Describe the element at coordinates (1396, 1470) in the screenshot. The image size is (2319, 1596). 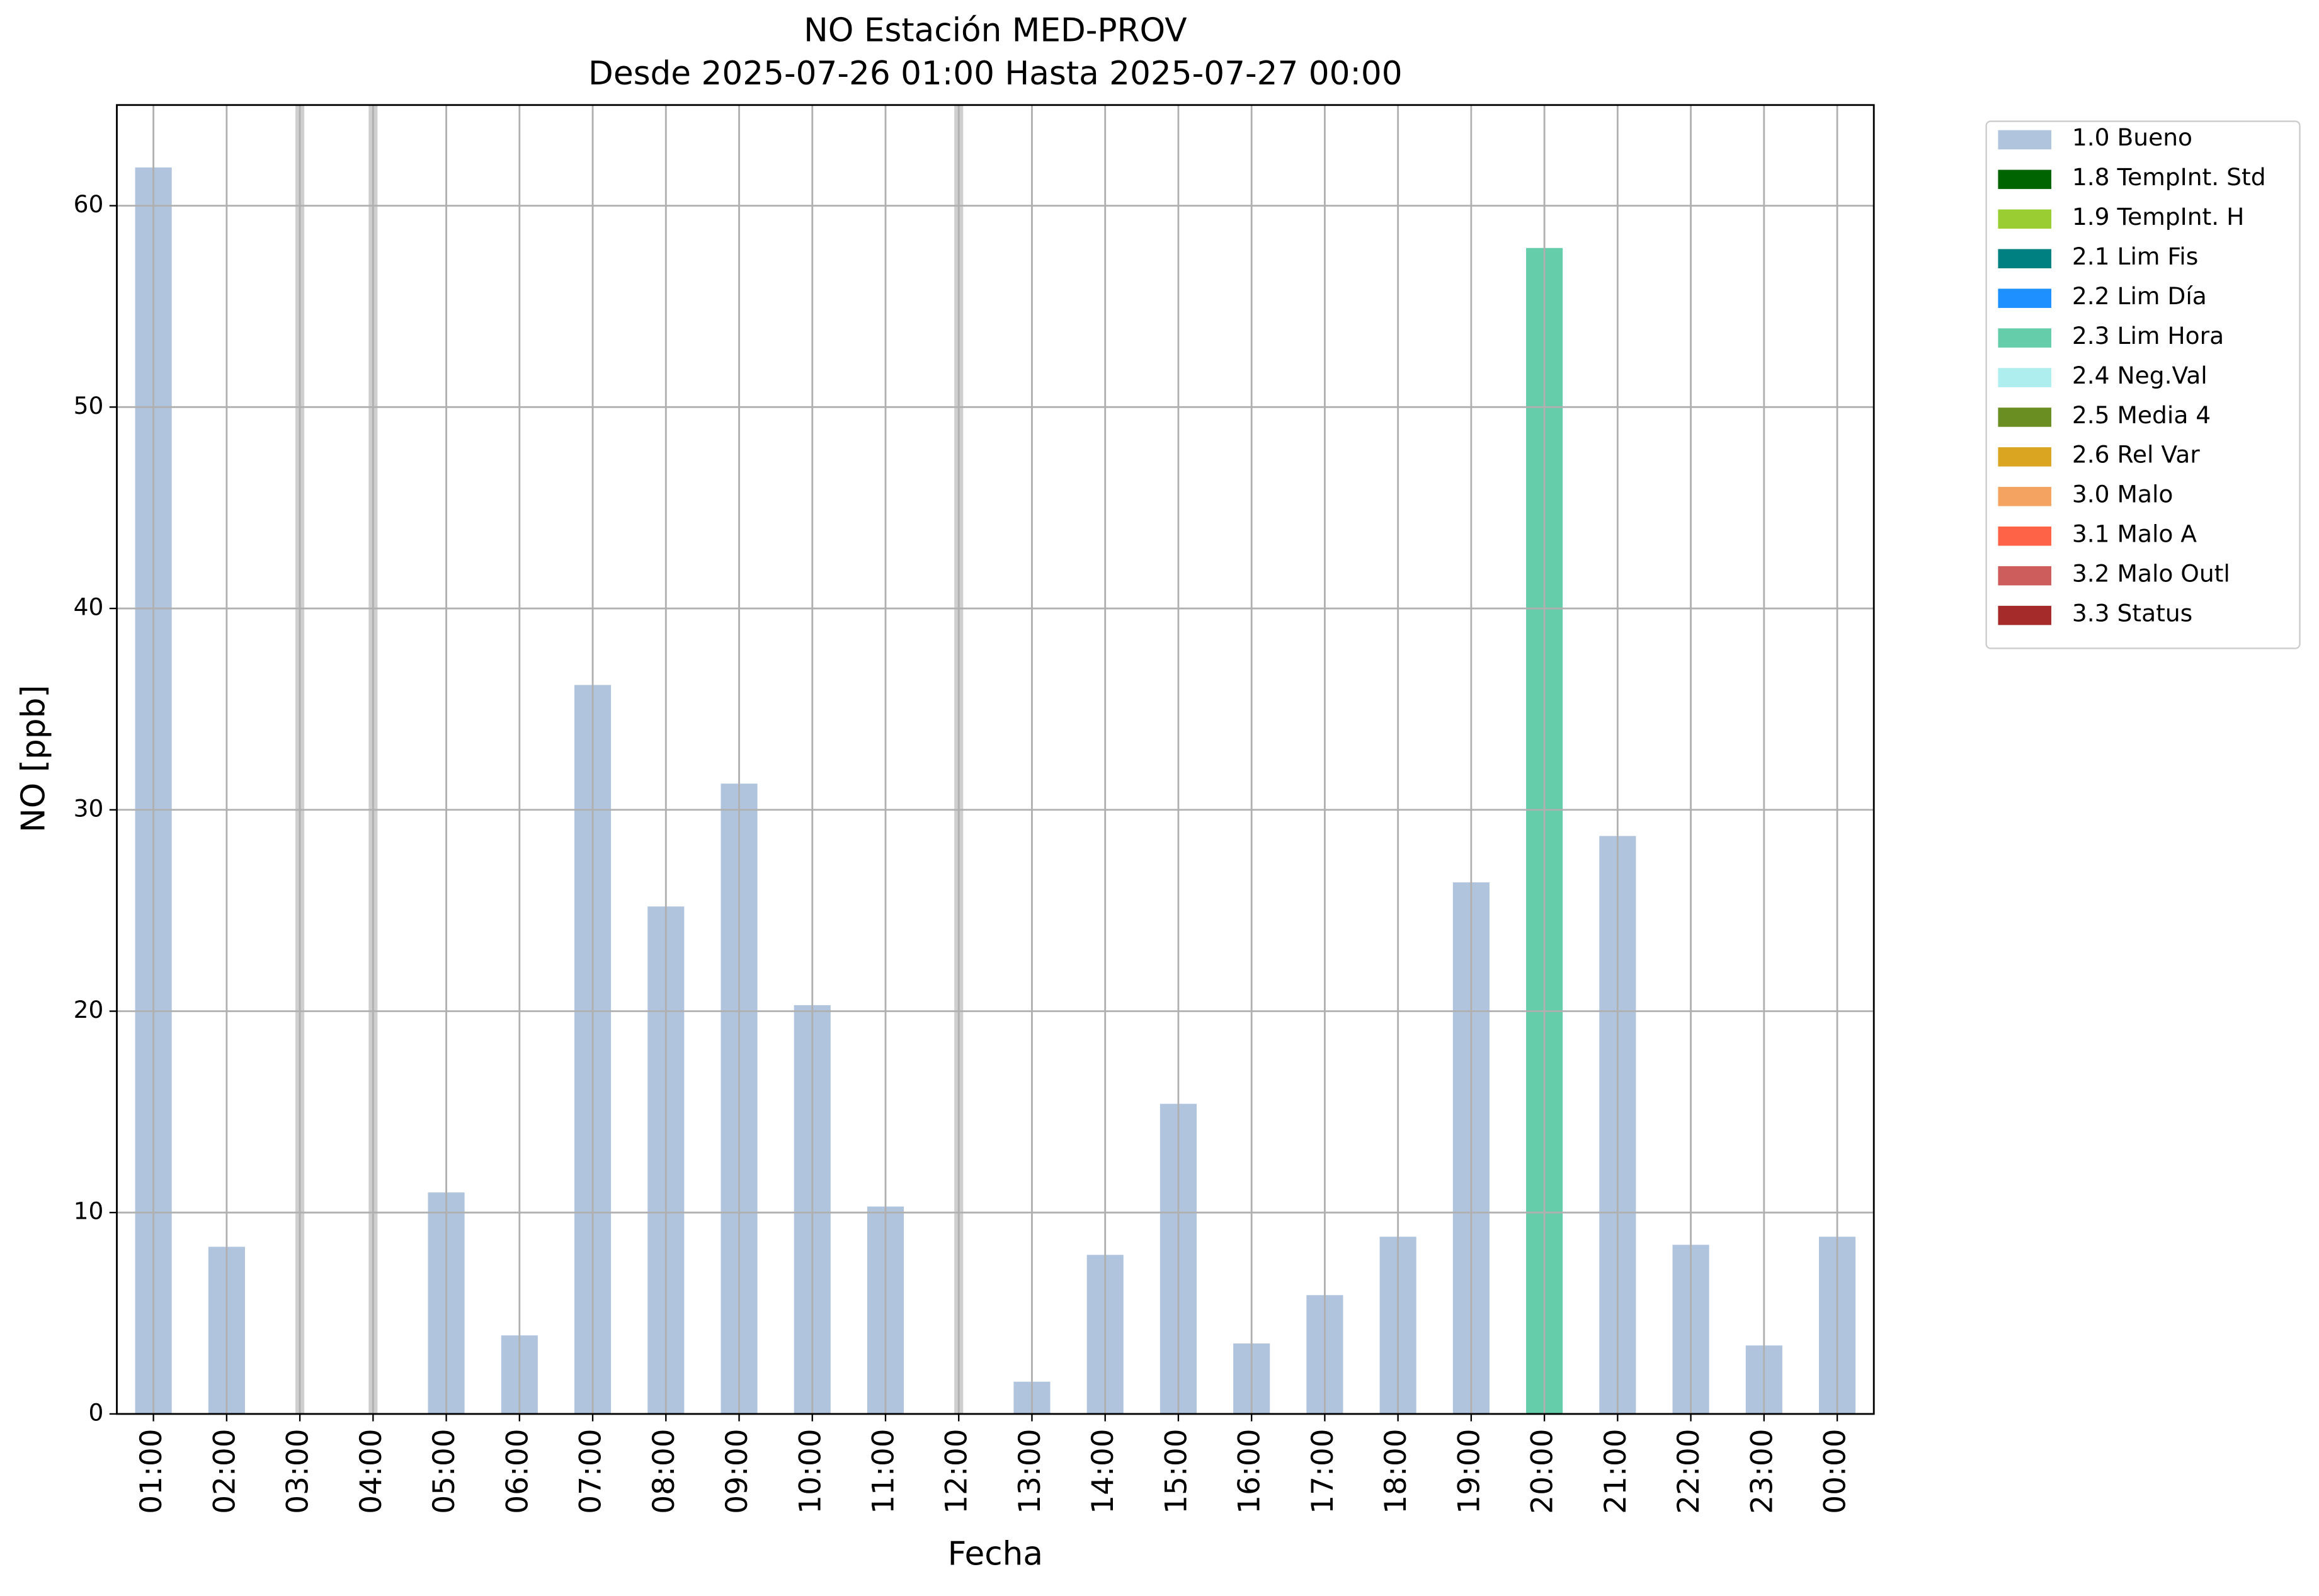
I see `x-tick-label: 18:00` at that location.